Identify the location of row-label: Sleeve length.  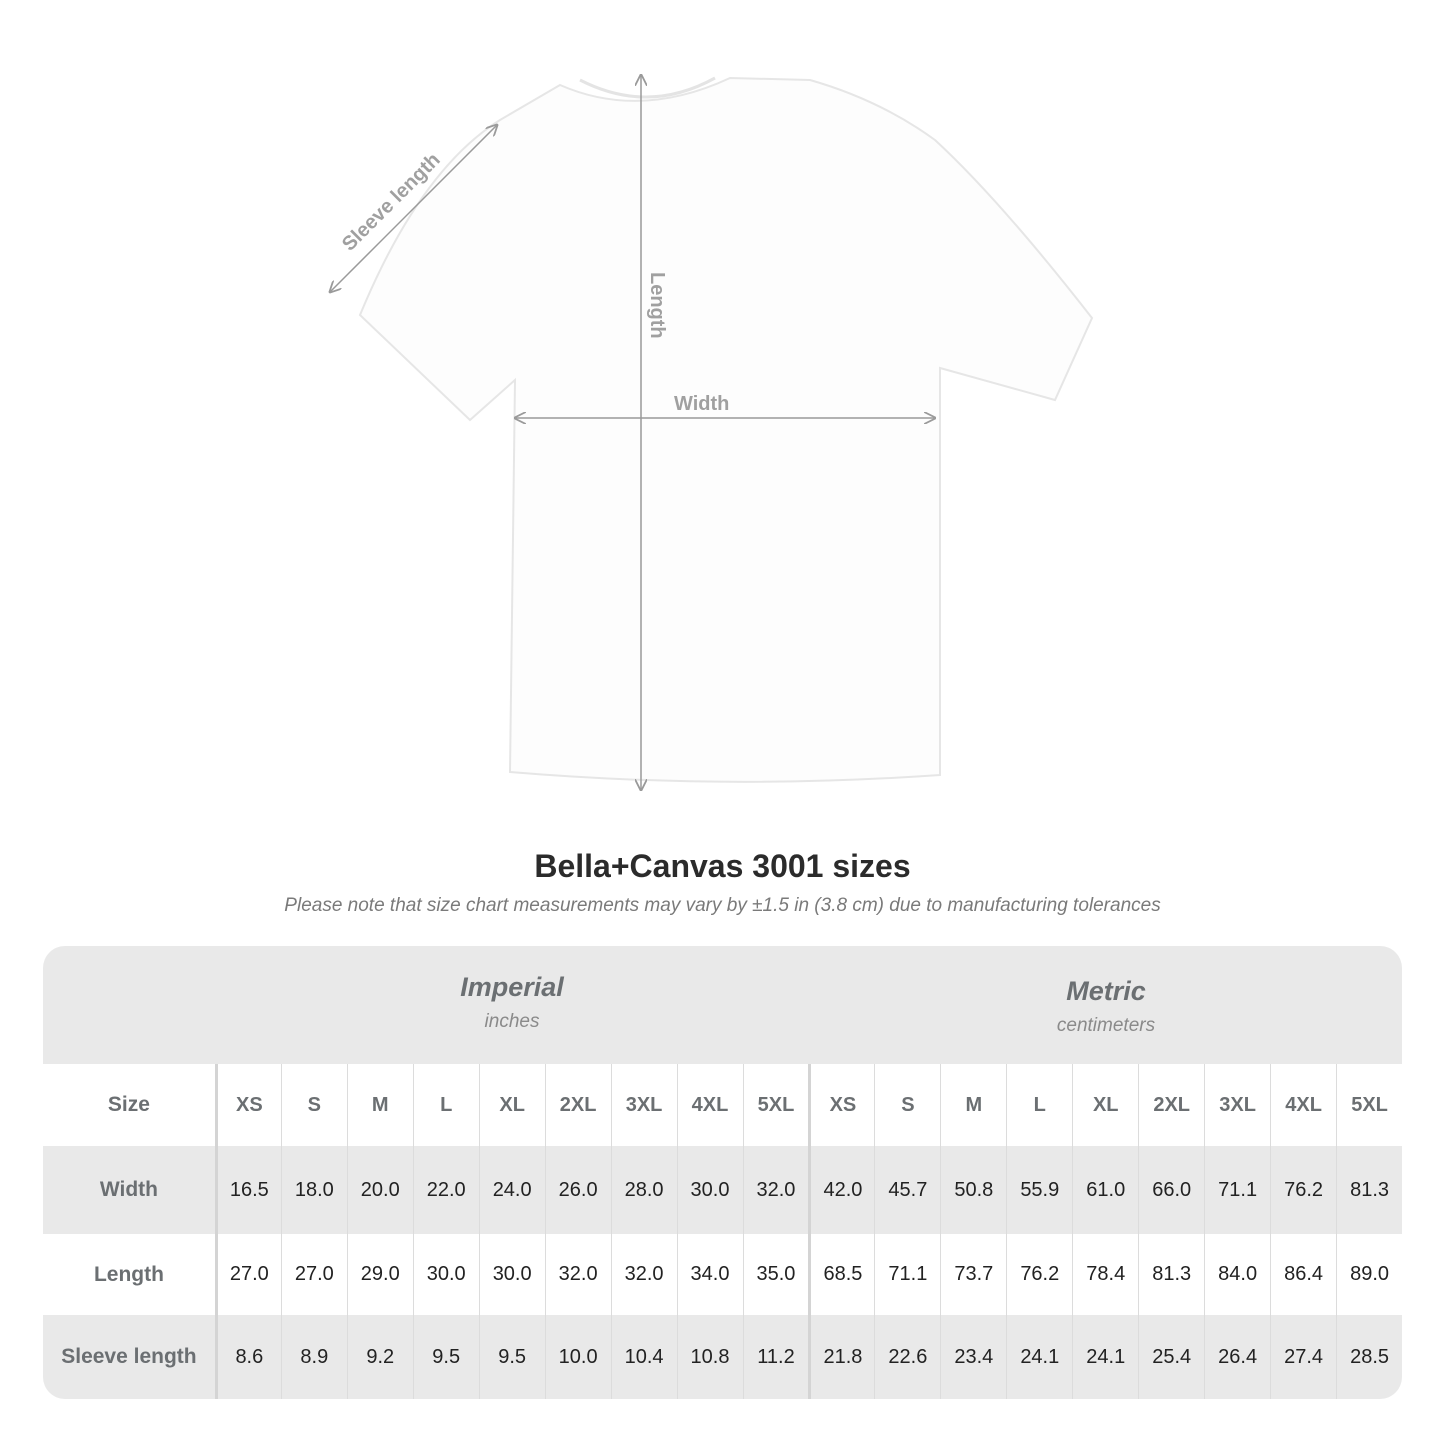
(129, 1356).